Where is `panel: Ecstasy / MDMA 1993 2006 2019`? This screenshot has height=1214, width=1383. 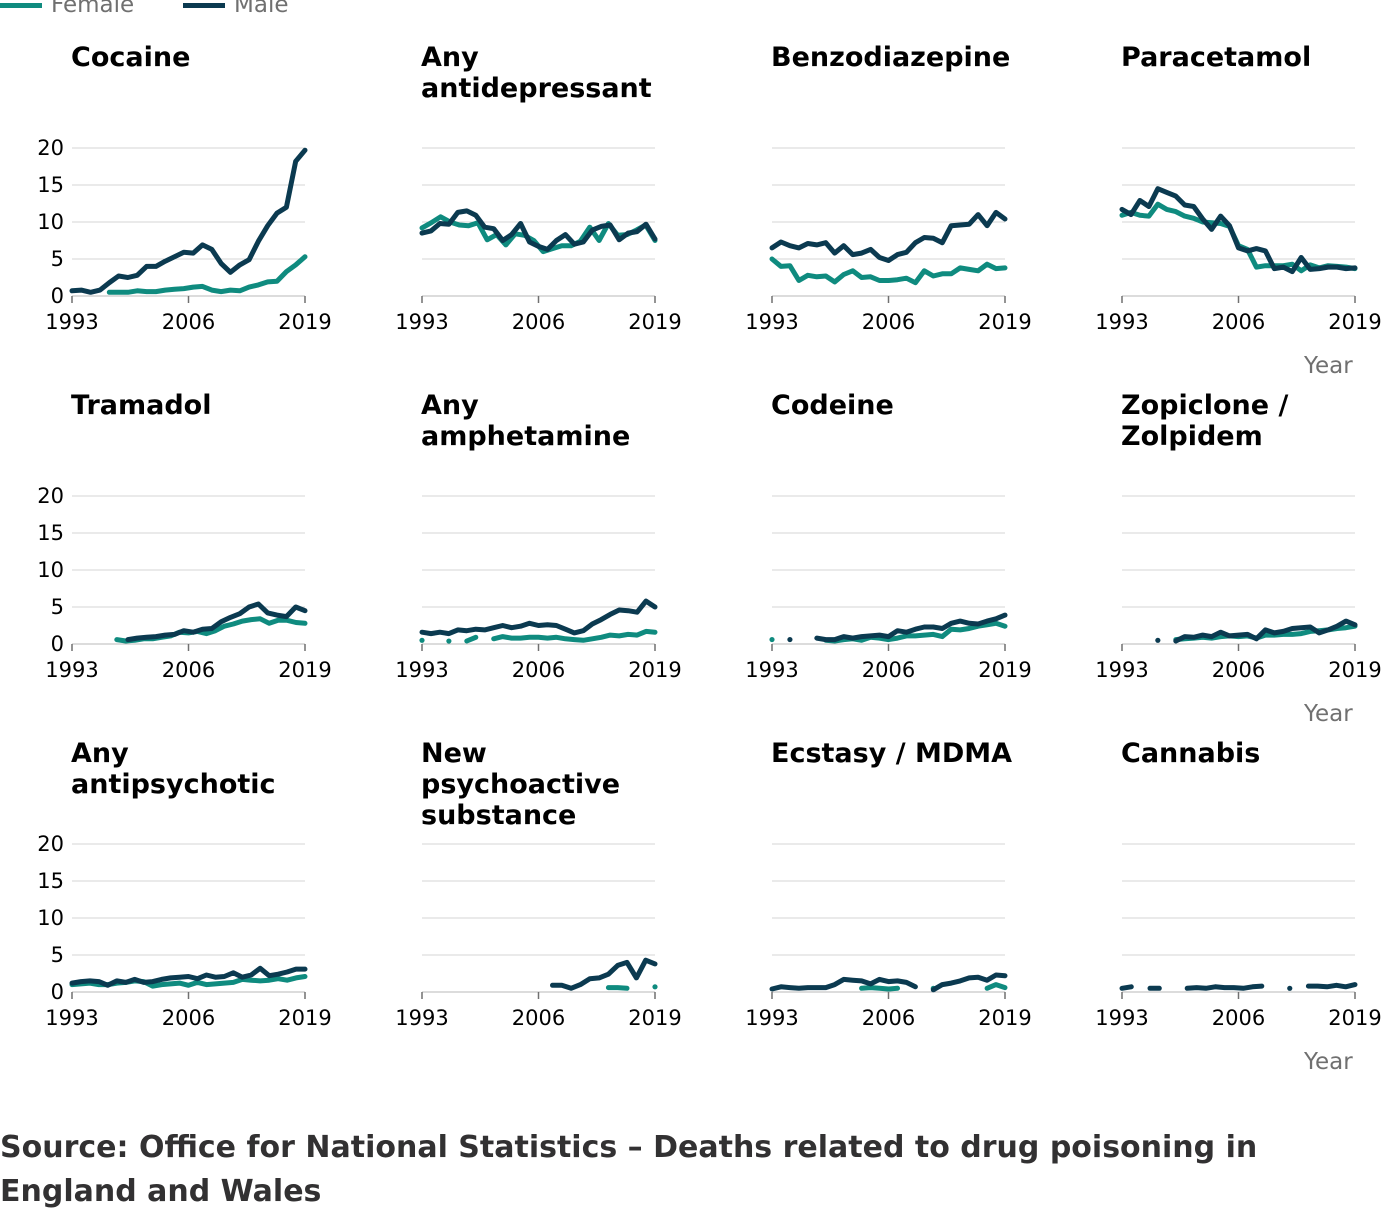 panel: Ecstasy / MDMA 1993 2006 2019 is located at coordinates (872, 870).